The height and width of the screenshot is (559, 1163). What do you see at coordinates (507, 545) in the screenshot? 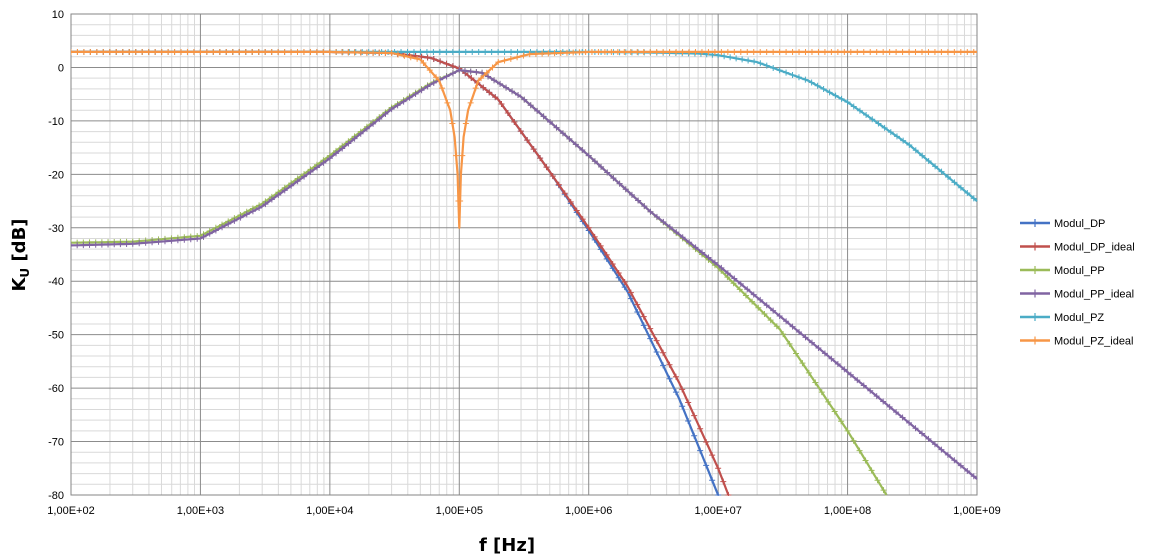
I see `x-axis-title: f [Hz]` at bounding box center [507, 545].